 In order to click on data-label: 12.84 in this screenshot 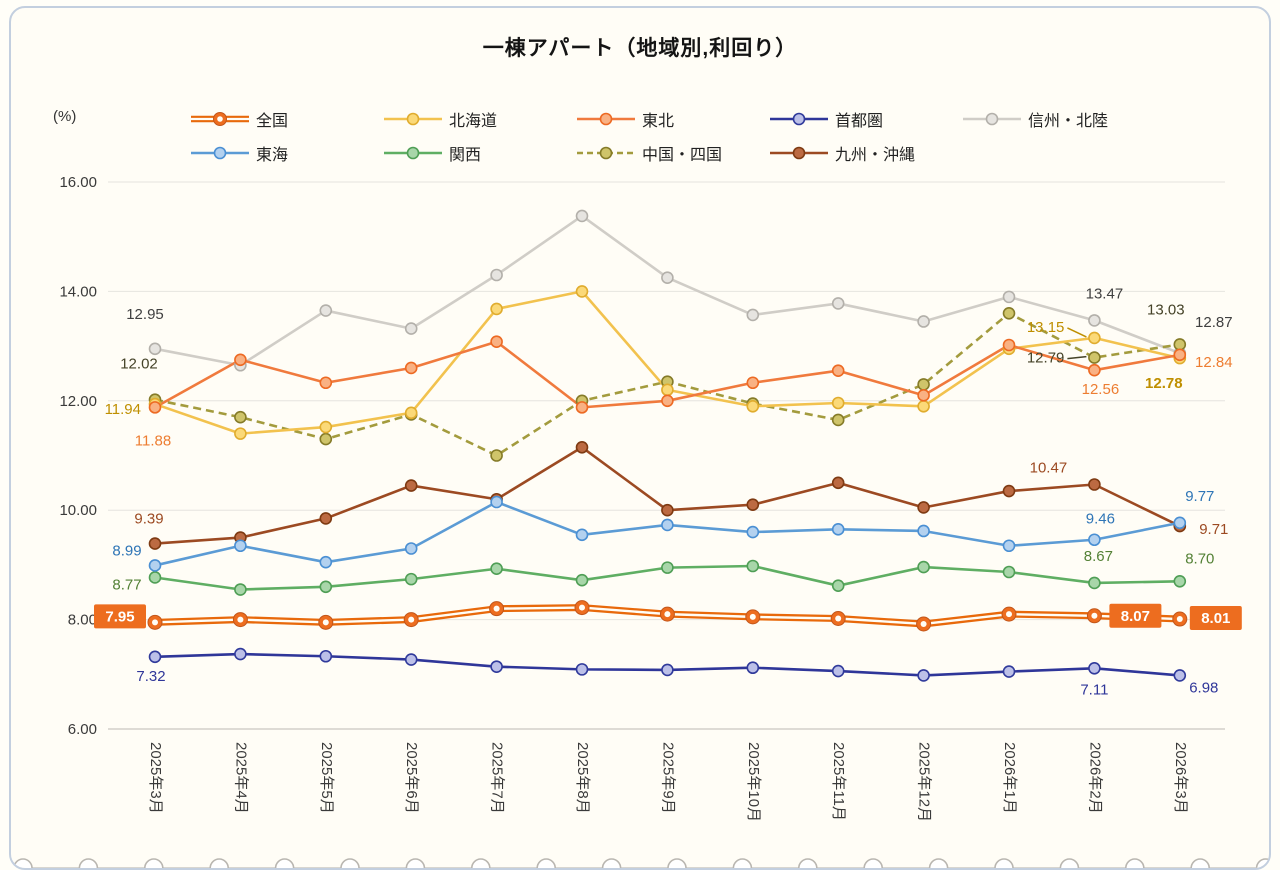, I will do `click(1214, 362)`.